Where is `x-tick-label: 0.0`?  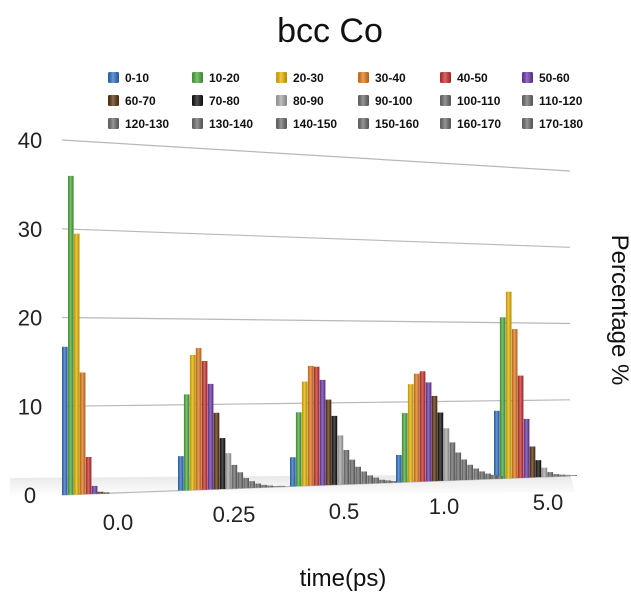
x-tick-label: 0.0 is located at coordinates (118, 522).